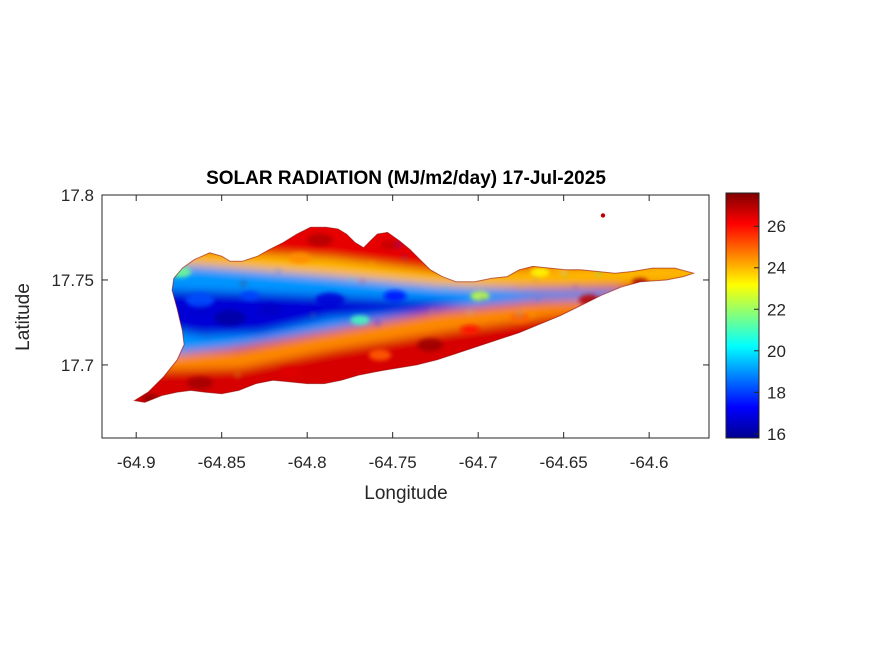 The width and height of the screenshot is (875, 656). Describe the element at coordinates (776, 351) in the screenshot. I see `colorbar-tick-label: 20` at that location.